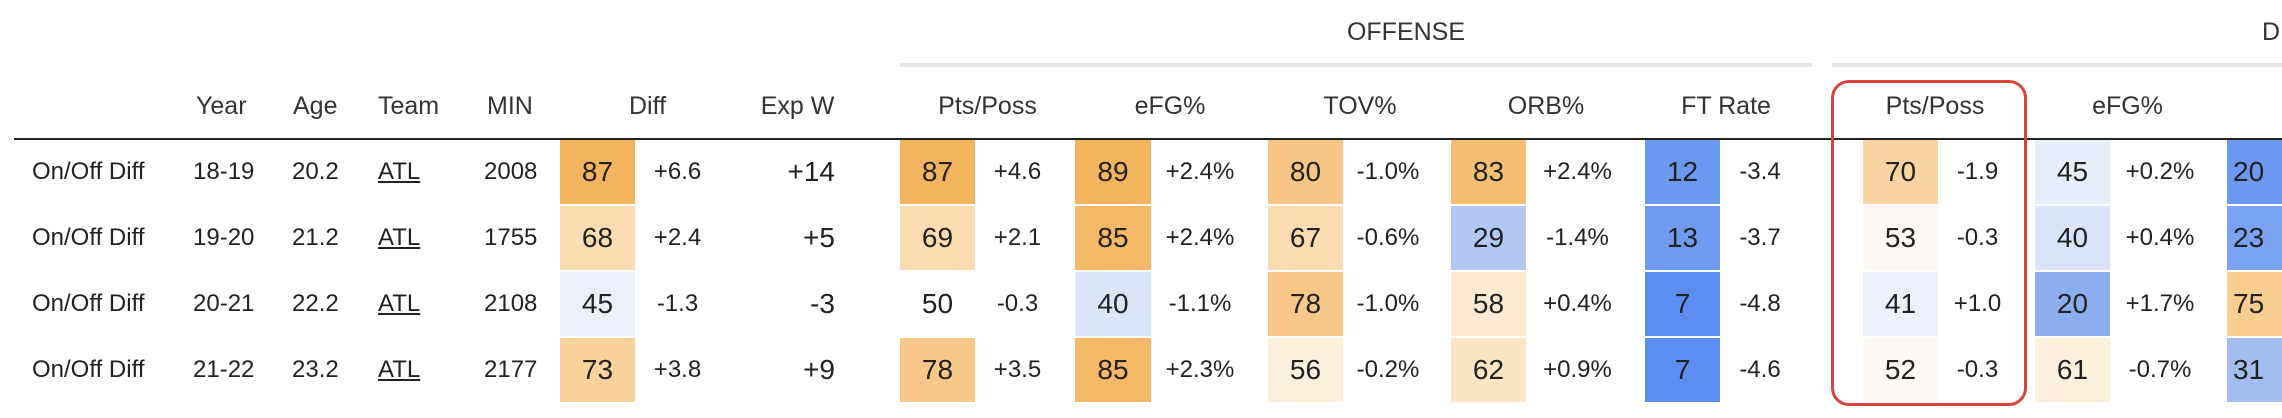  I want to click on min-cell: 2108, so click(511, 303).